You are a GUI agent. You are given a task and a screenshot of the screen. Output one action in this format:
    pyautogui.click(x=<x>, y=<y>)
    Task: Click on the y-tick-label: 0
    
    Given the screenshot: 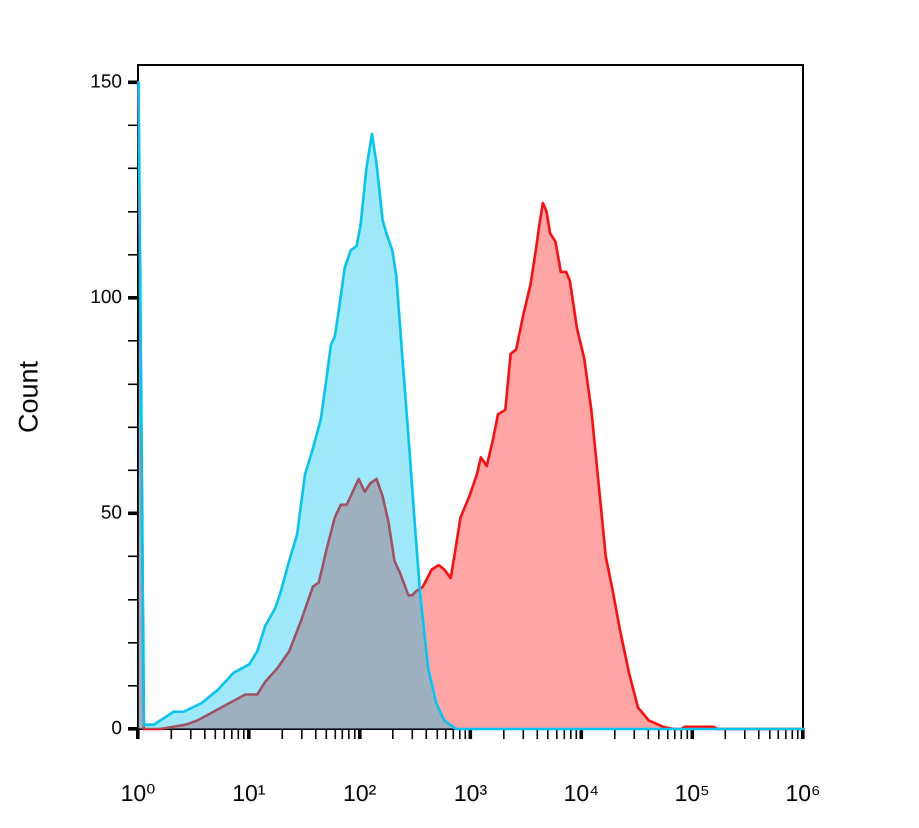 What is the action you would take?
    pyautogui.click(x=116, y=729)
    